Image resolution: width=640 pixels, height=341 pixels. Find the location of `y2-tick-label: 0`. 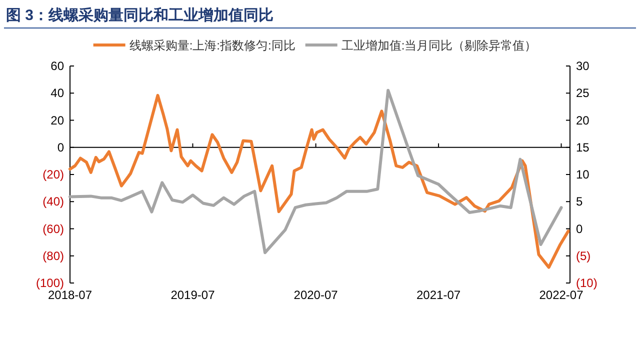

y2-tick-label: 0 is located at coordinates (579, 229).